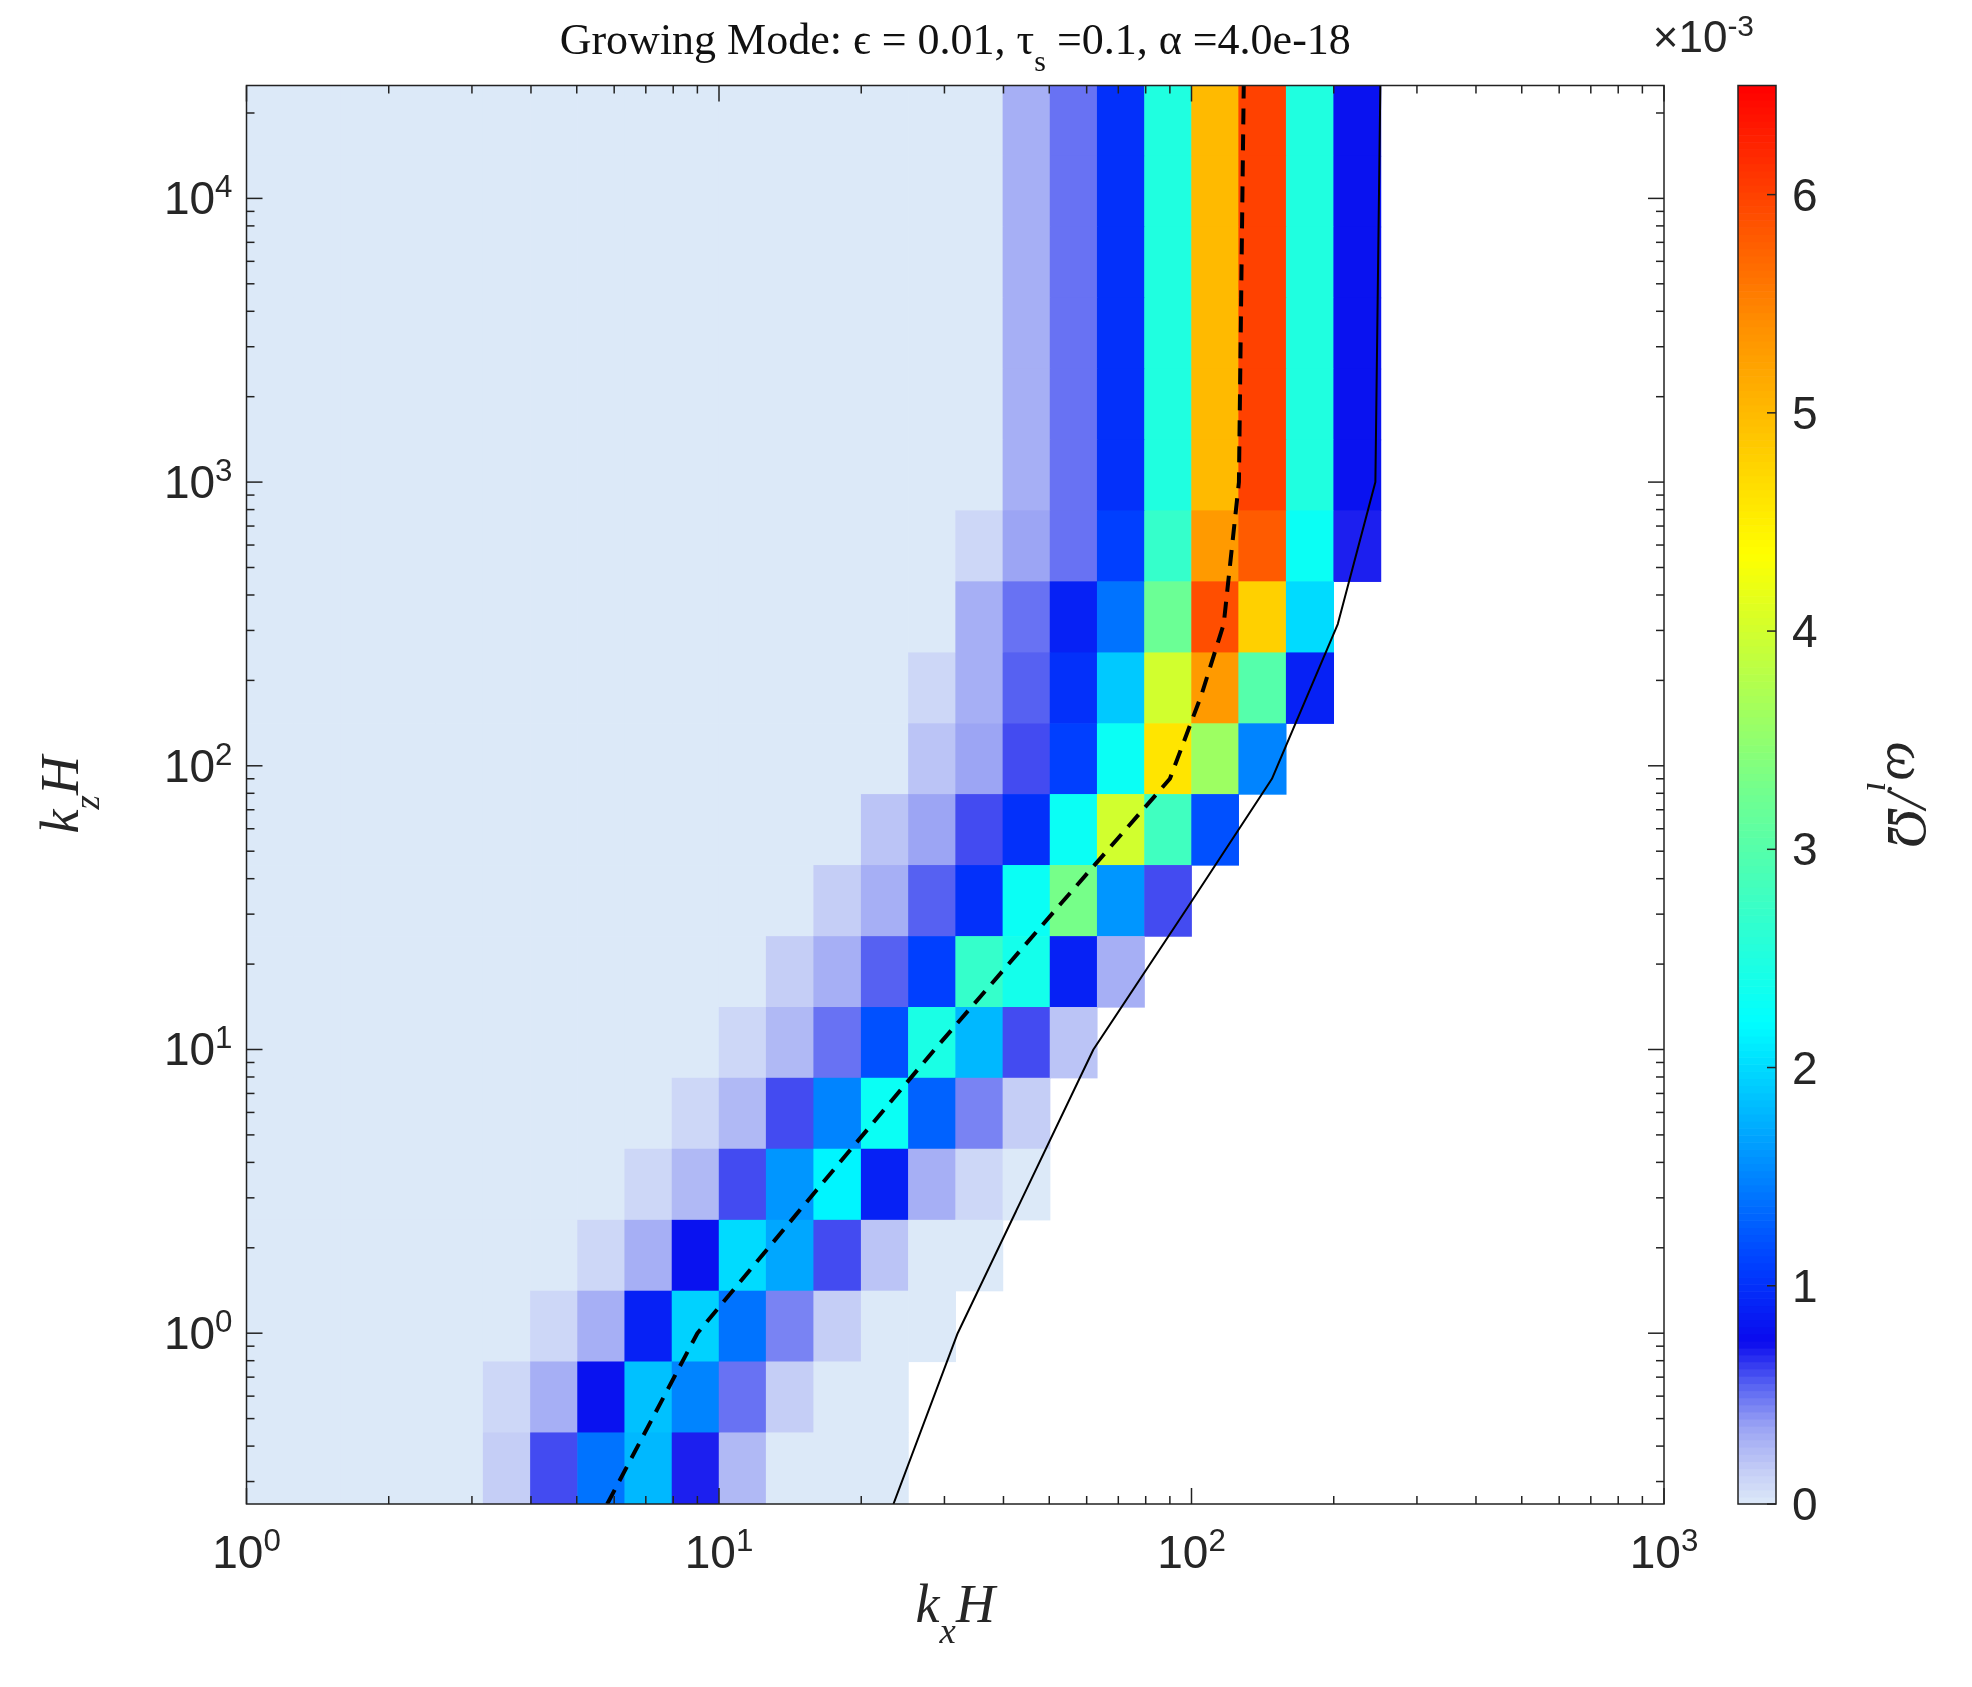 The width and height of the screenshot is (1972, 1687). Describe the element at coordinates (198, 1331) in the screenshot. I see `y-tick-label: 10$^{0}$` at that location.